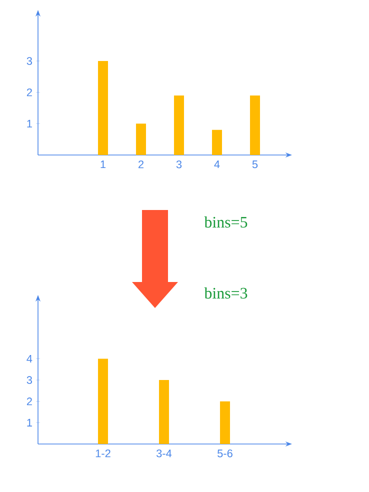 This screenshot has height=492, width=369. Describe the element at coordinates (103, 454) in the screenshot. I see `x-tick-label: 1-2` at that location.